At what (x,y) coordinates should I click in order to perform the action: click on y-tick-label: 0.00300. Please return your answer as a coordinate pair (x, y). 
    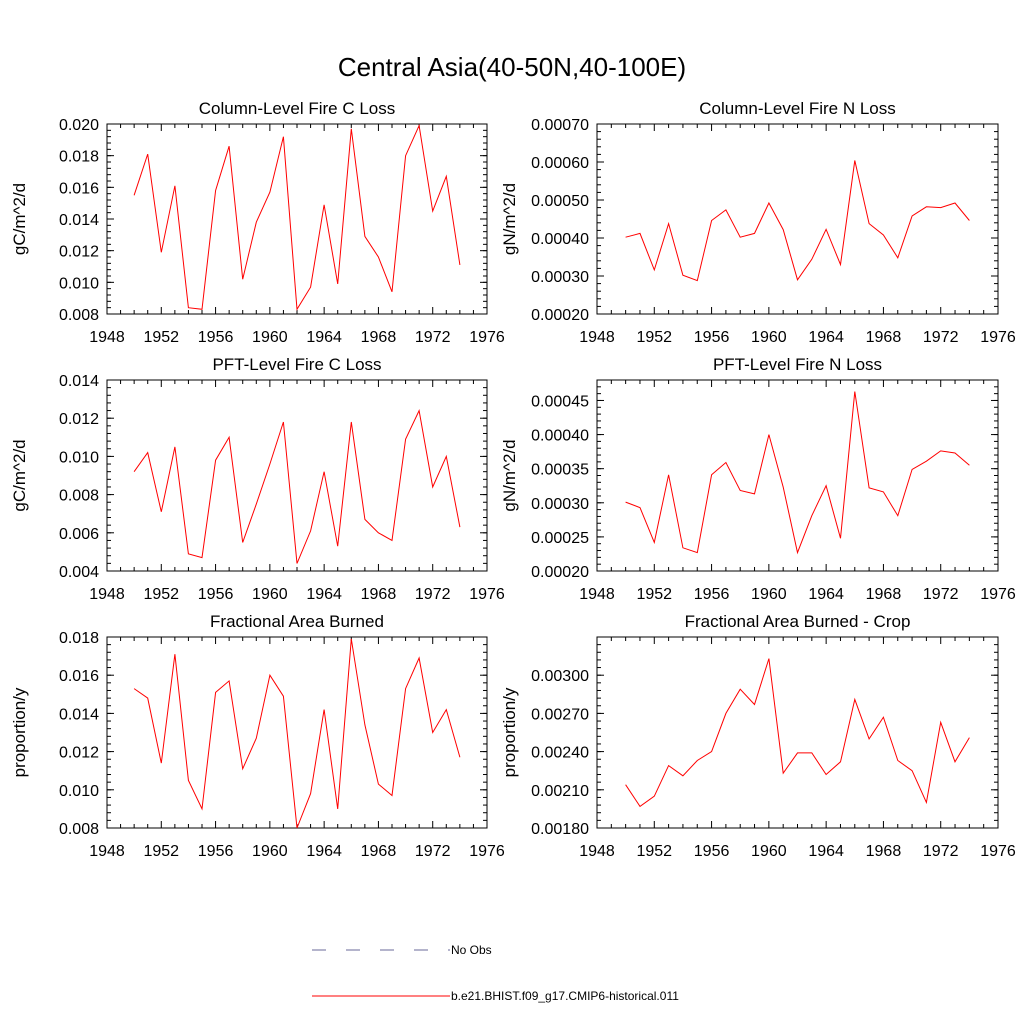
    Looking at the image, I should click on (560, 676).